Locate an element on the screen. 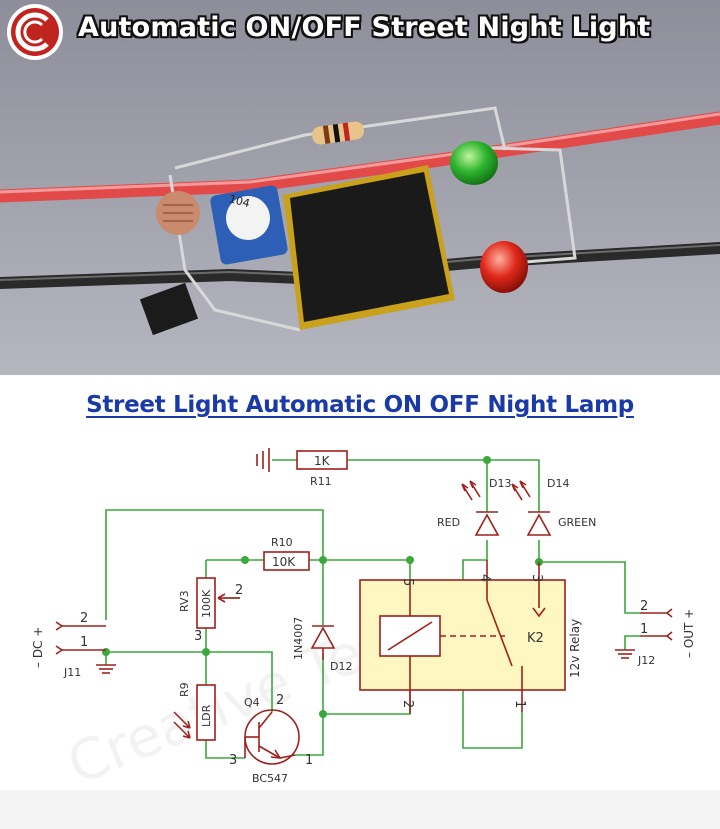 The width and height of the screenshot is (720, 829). rv3-value: 100K is located at coordinates (206, 603).